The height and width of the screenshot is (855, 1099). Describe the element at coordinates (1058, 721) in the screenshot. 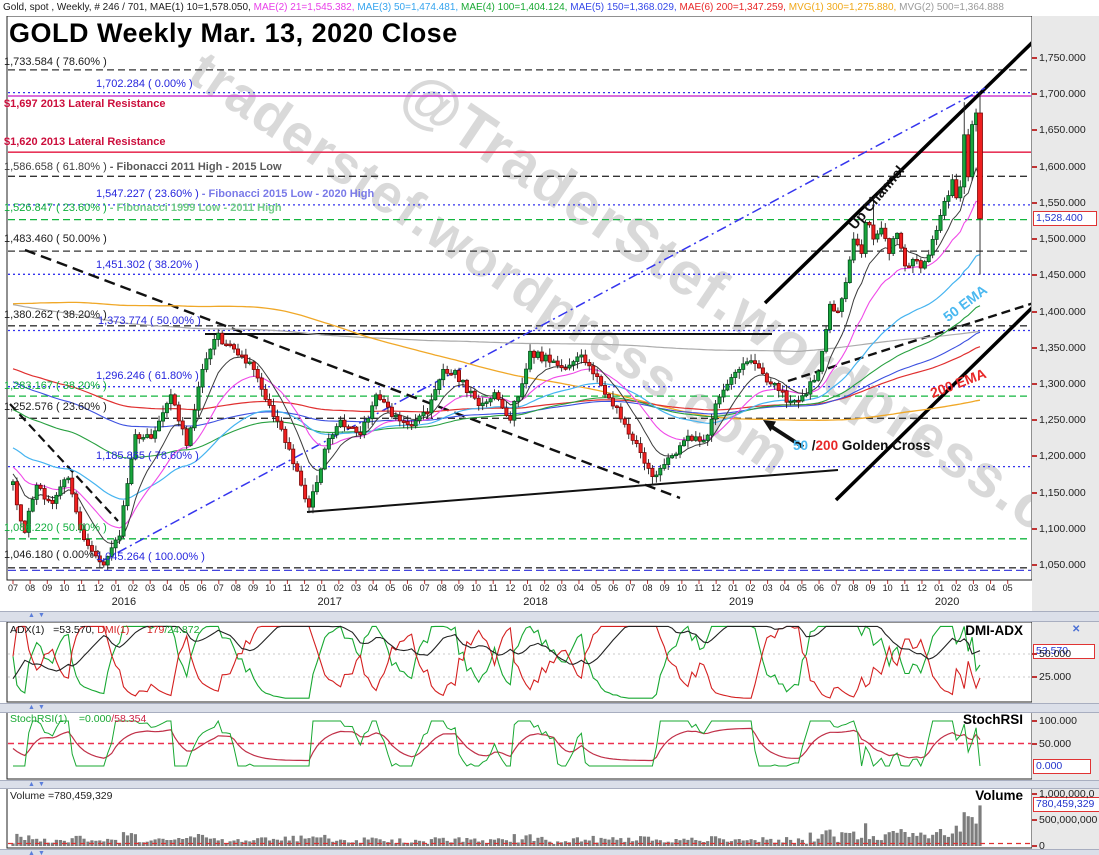

I see `panel-axis-label: 100.000` at that location.